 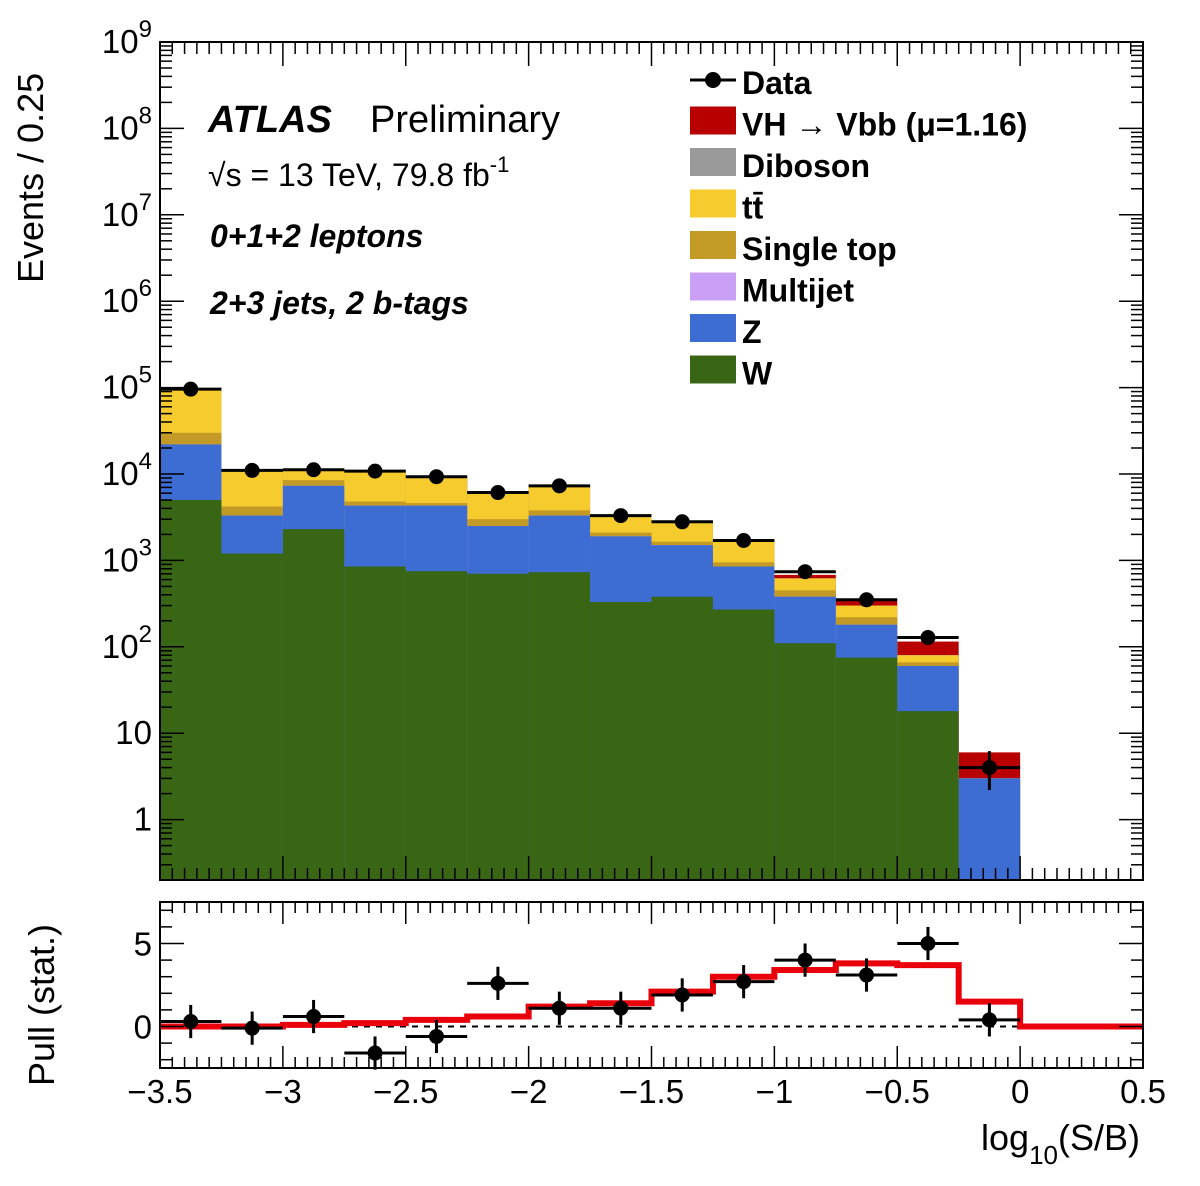 What do you see at coordinates (775, 1091) in the screenshot?
I see `xtick-label-5: −1` at bounding box center [775, 1091].